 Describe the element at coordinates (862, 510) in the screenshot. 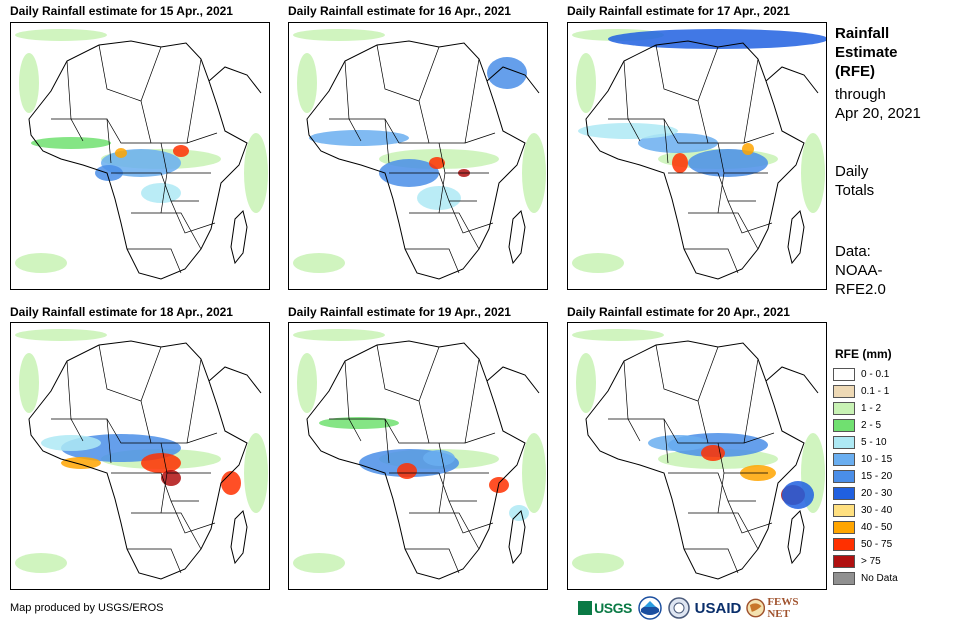

I see `legend-item: 30 - 40` at that location.